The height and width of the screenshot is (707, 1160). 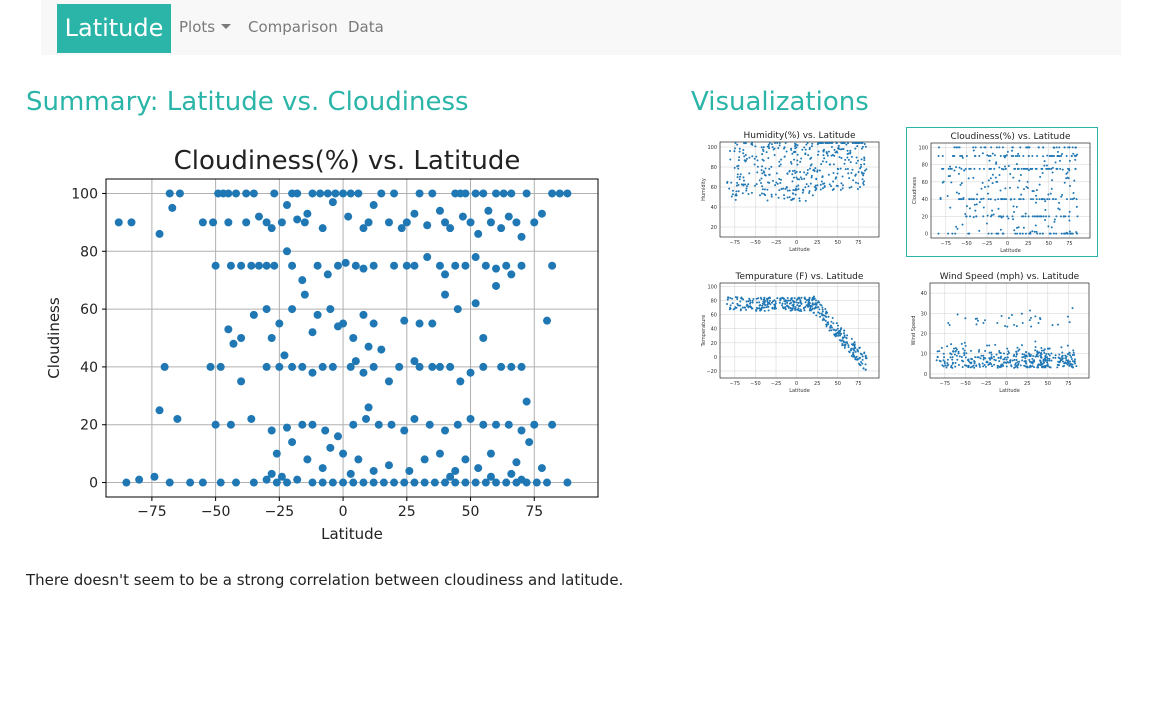 I want to click on nav-plots-dropdown: Plots, so click(x=205, y=27).